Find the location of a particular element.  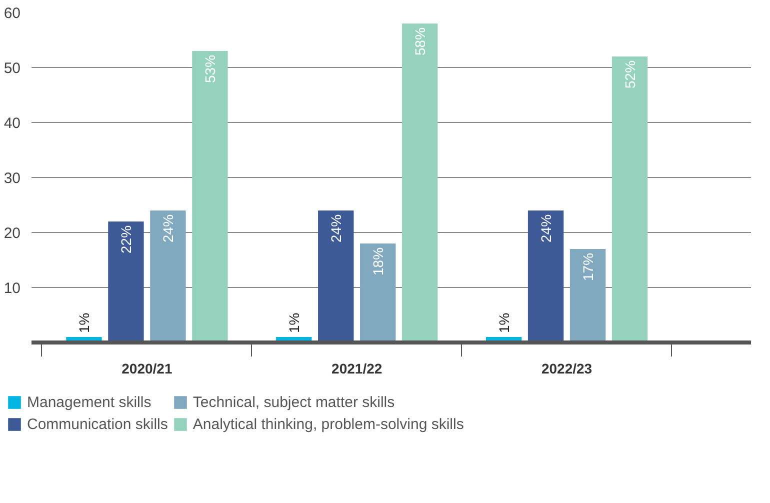

legend-label: Communication skills is located at coordinates (97, 424).